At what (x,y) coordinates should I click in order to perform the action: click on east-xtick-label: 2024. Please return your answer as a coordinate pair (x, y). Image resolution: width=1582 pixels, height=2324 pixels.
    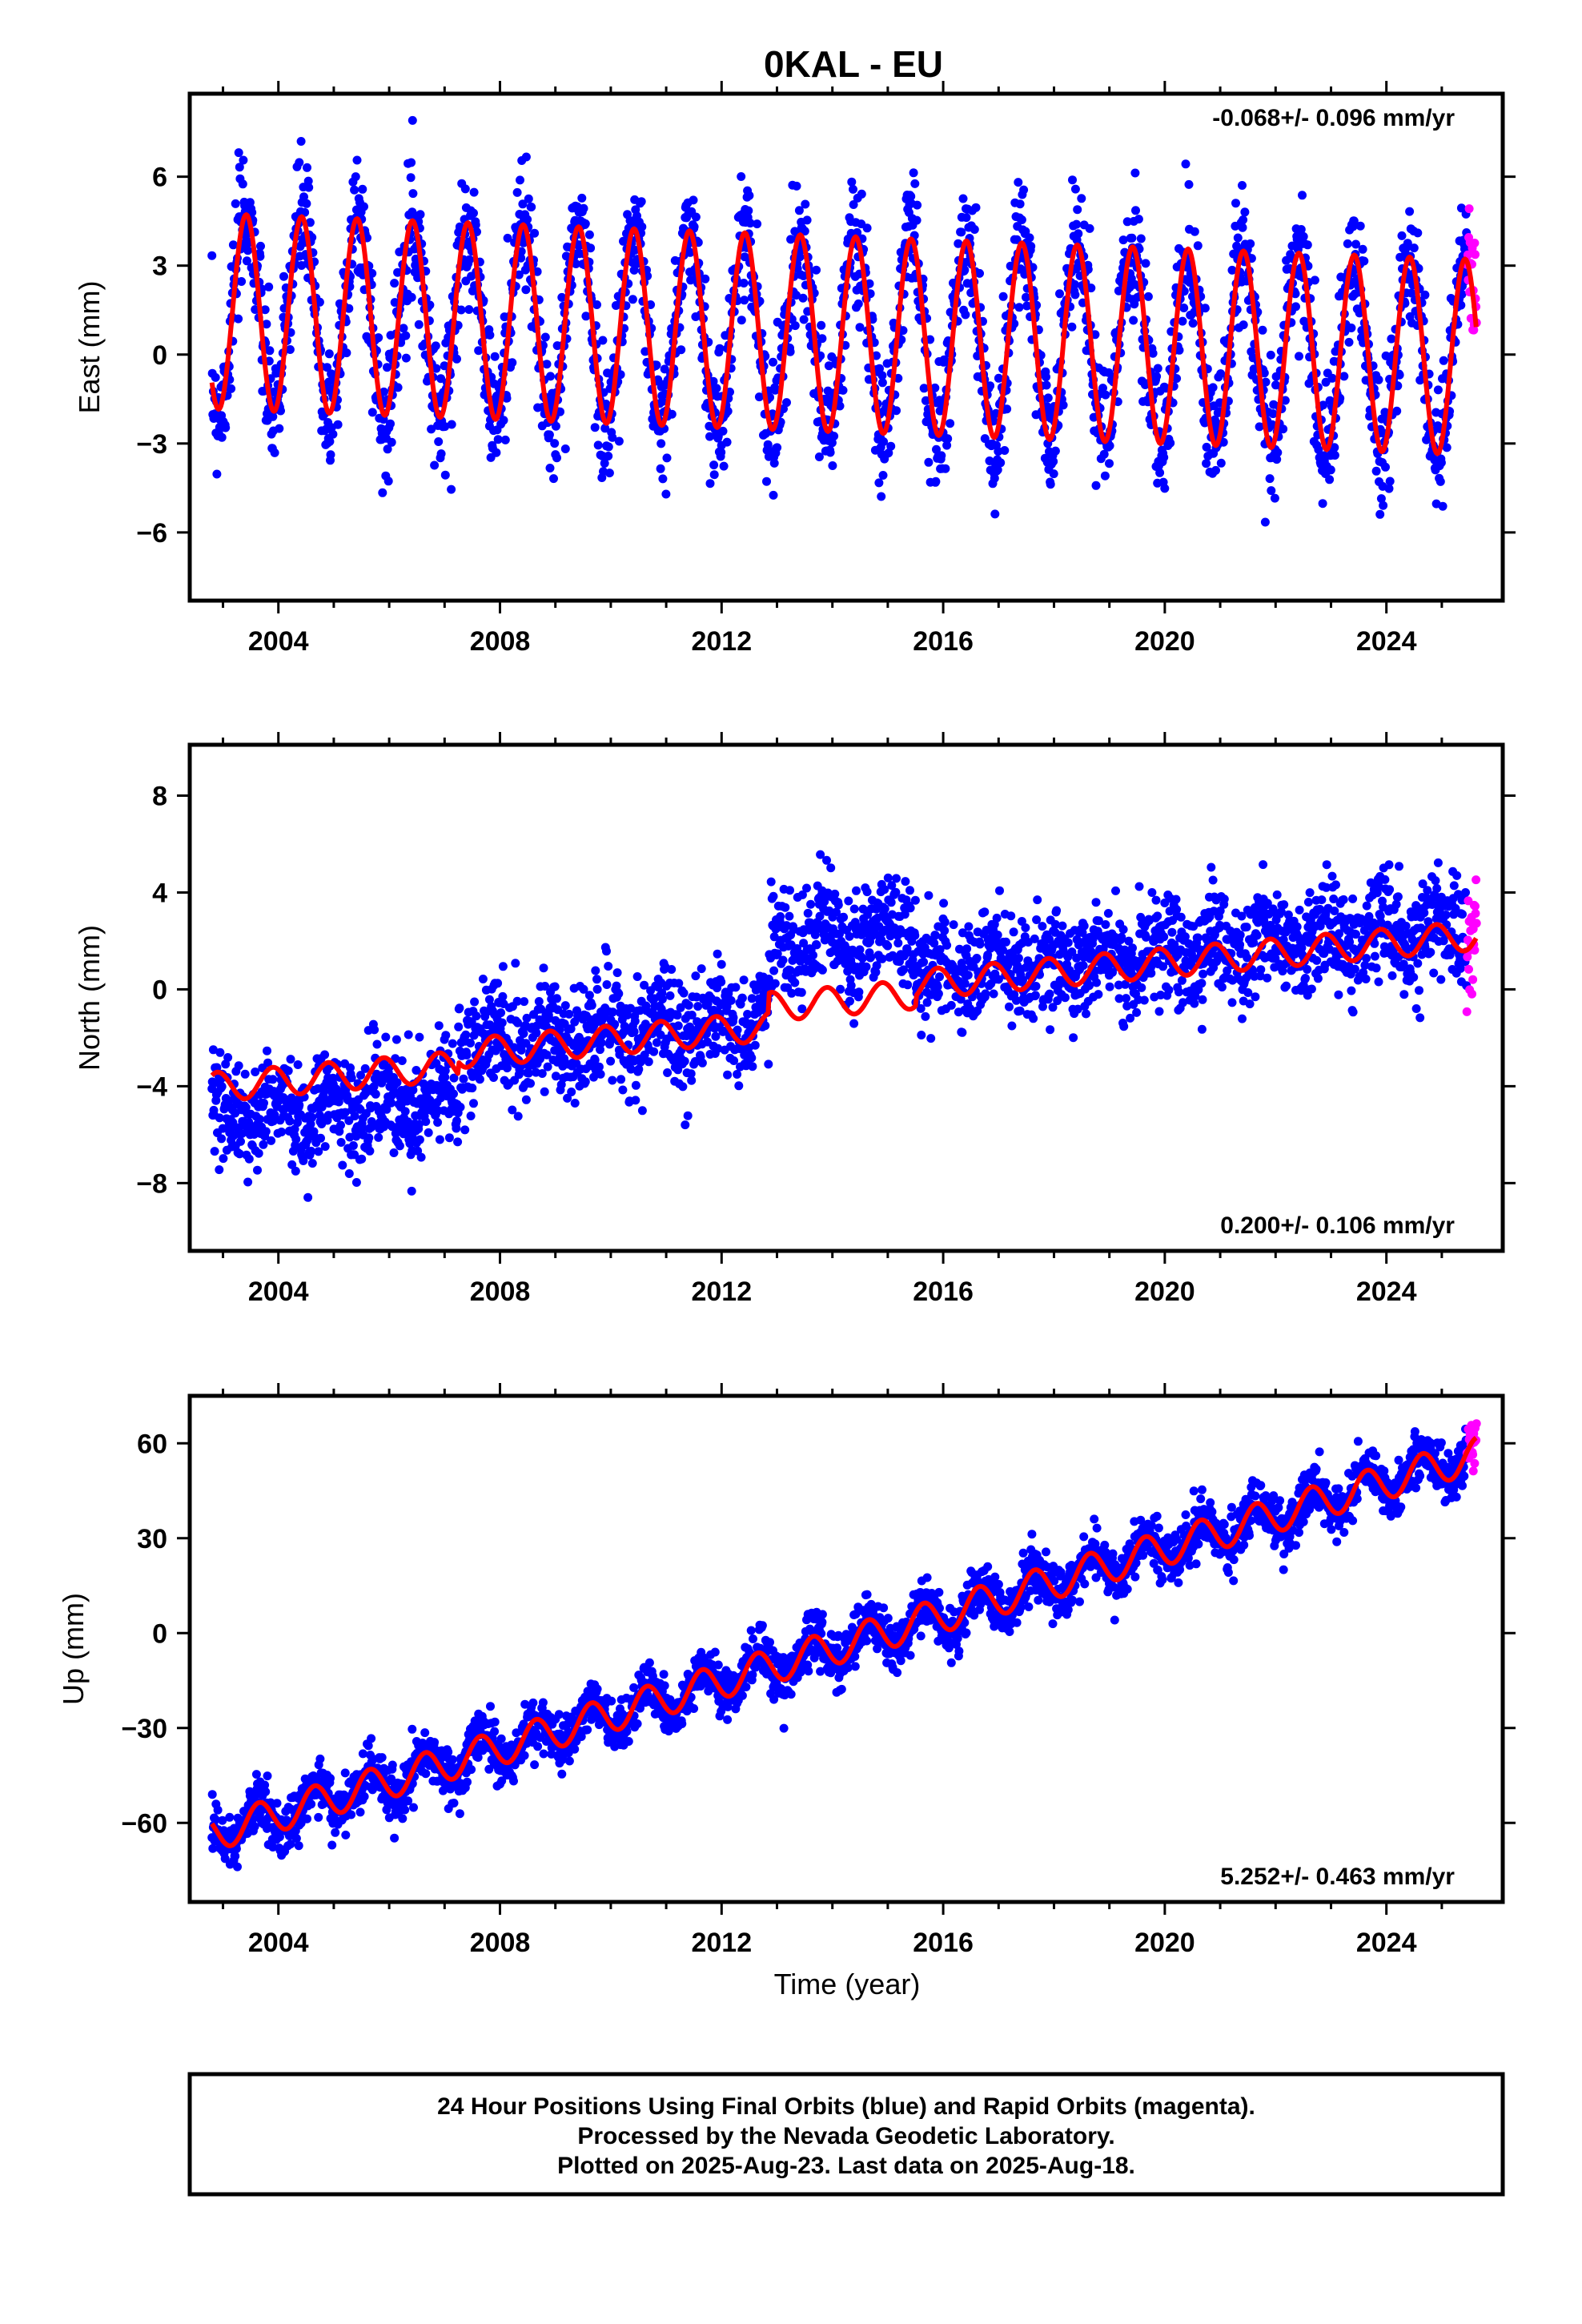
    Looking at the image, I should click on (1386, 641).